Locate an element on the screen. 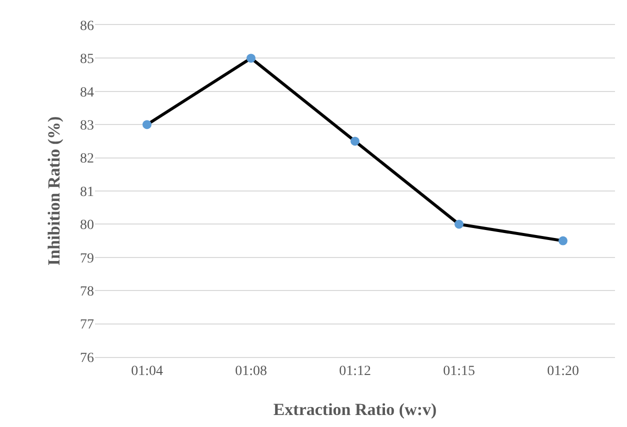 This screenshot has height=427, width=627. x-tick-label: 01:15 is located at coordinates (459, 371).